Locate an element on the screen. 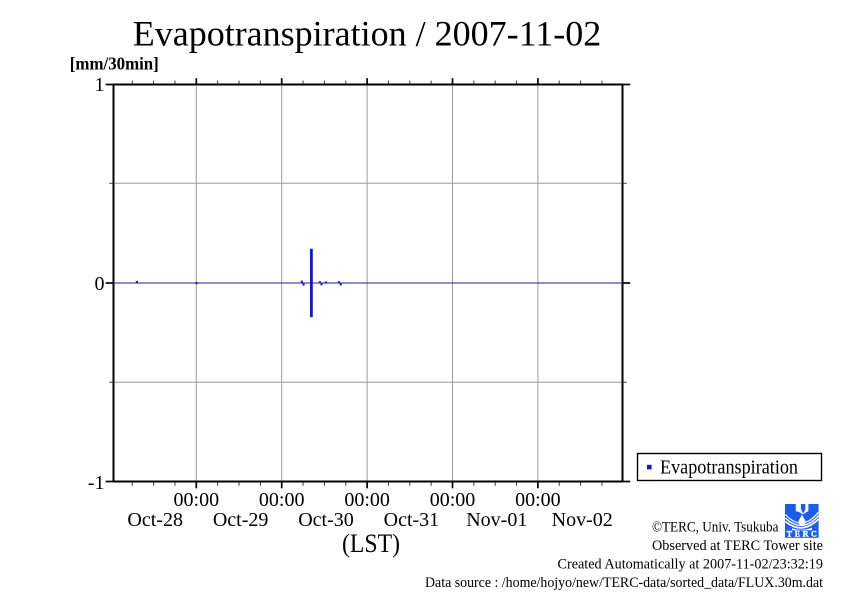 The width and height of the screenshot is (842, 595). svg-text: 1 is located at coordinates (100, 85).